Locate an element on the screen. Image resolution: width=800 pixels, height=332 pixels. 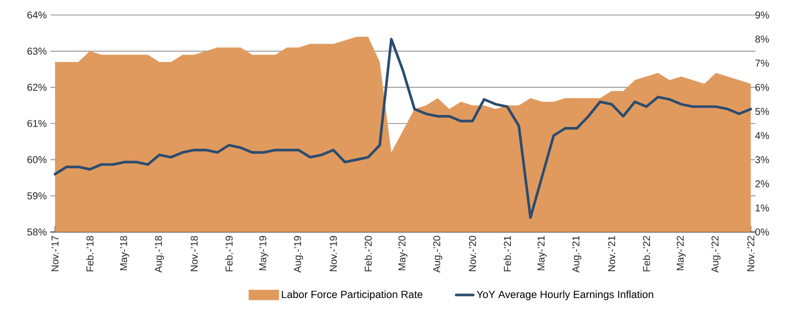
y-tick-label: 59% is located at coordinates (37, 196).